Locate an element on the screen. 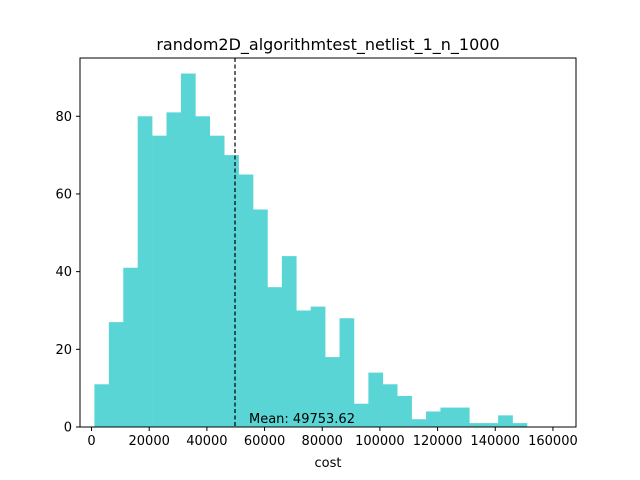 The width and height of the screenshot is (640, 480). x-tick-label: 0 is located at coordinates (91, 441).